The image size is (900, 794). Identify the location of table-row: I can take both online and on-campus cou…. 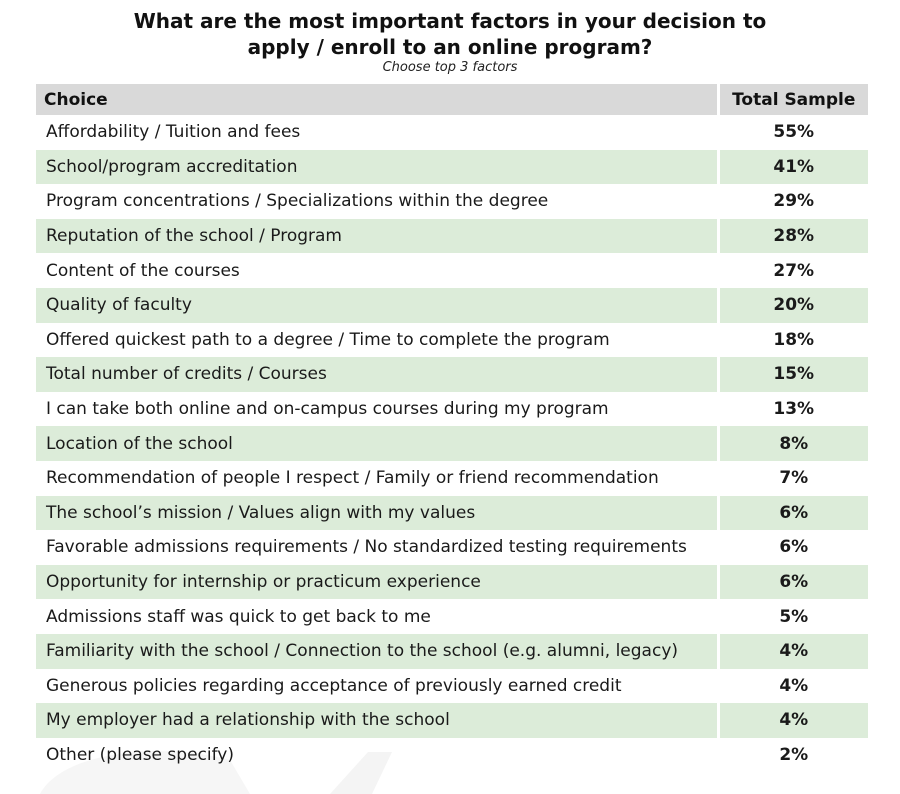
(452, 409).